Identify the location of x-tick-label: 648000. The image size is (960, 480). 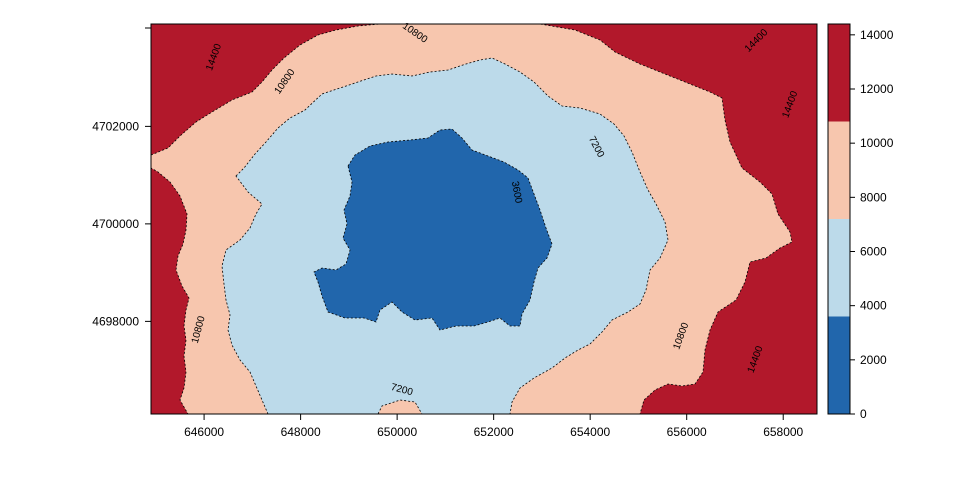
(301, 432).